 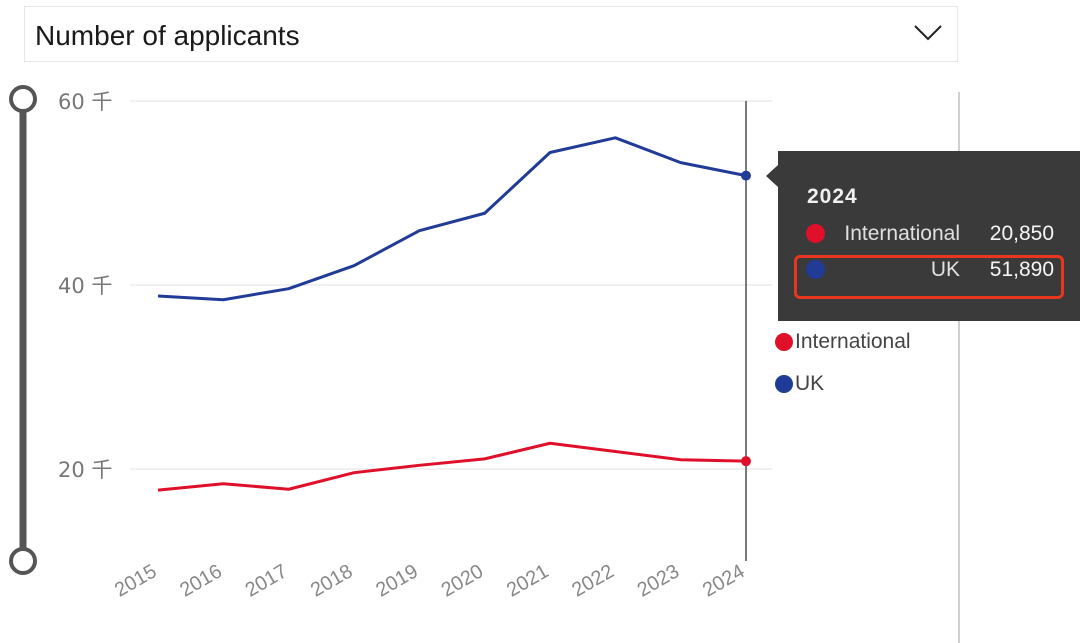 I want to click on legend-label-uk: UK, so click(x=810, y=383).